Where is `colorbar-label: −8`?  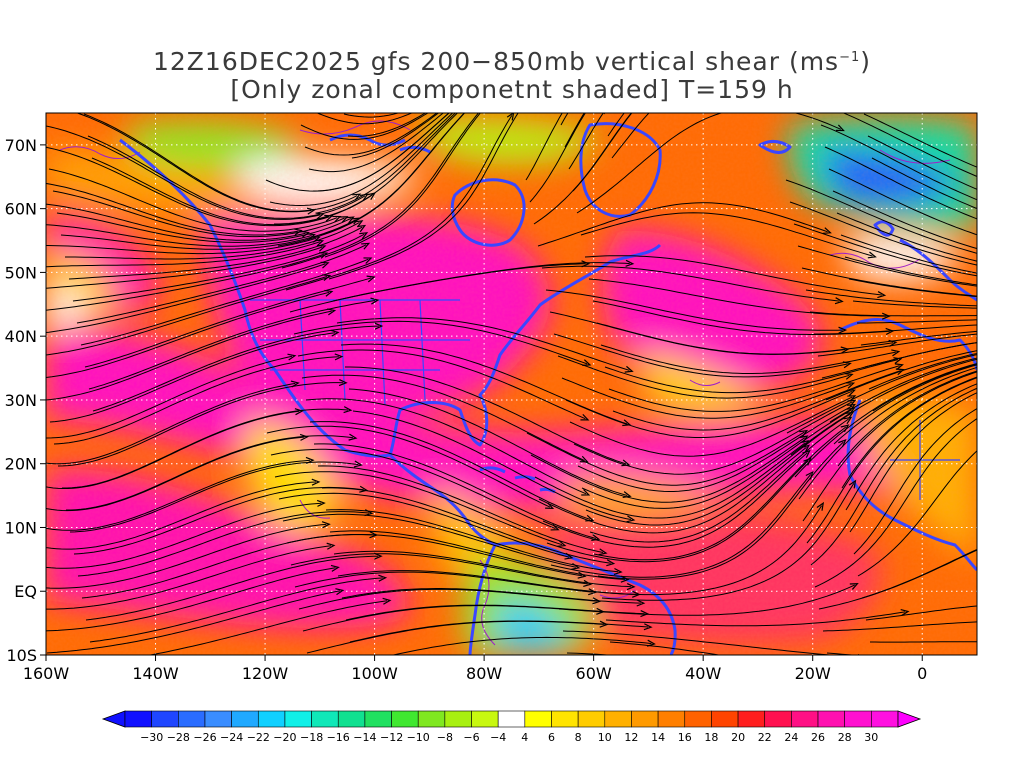
colorbar-label: −8 is located at coordinates (445, 737).